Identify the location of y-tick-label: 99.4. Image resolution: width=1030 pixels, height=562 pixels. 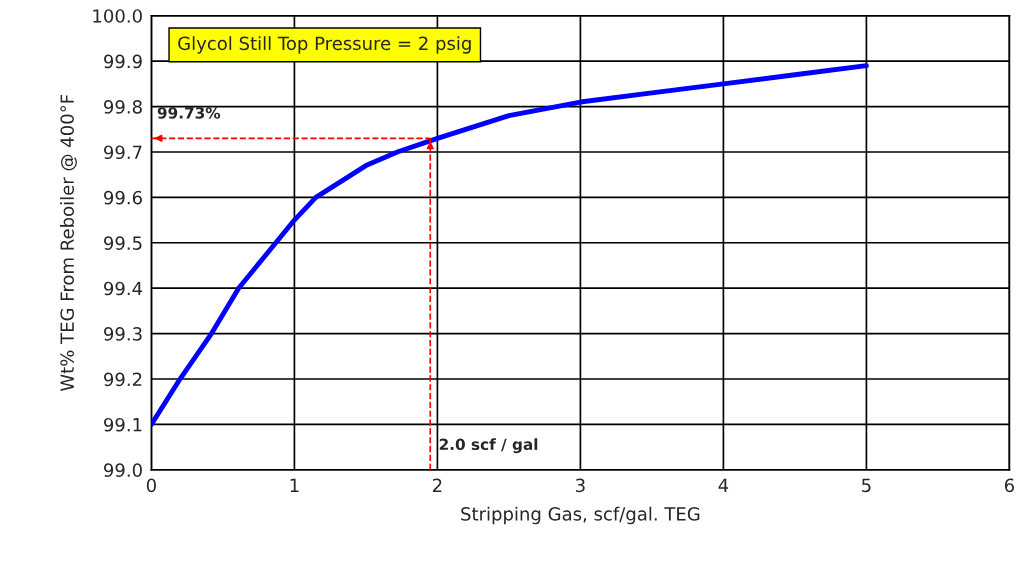
(123, 288).